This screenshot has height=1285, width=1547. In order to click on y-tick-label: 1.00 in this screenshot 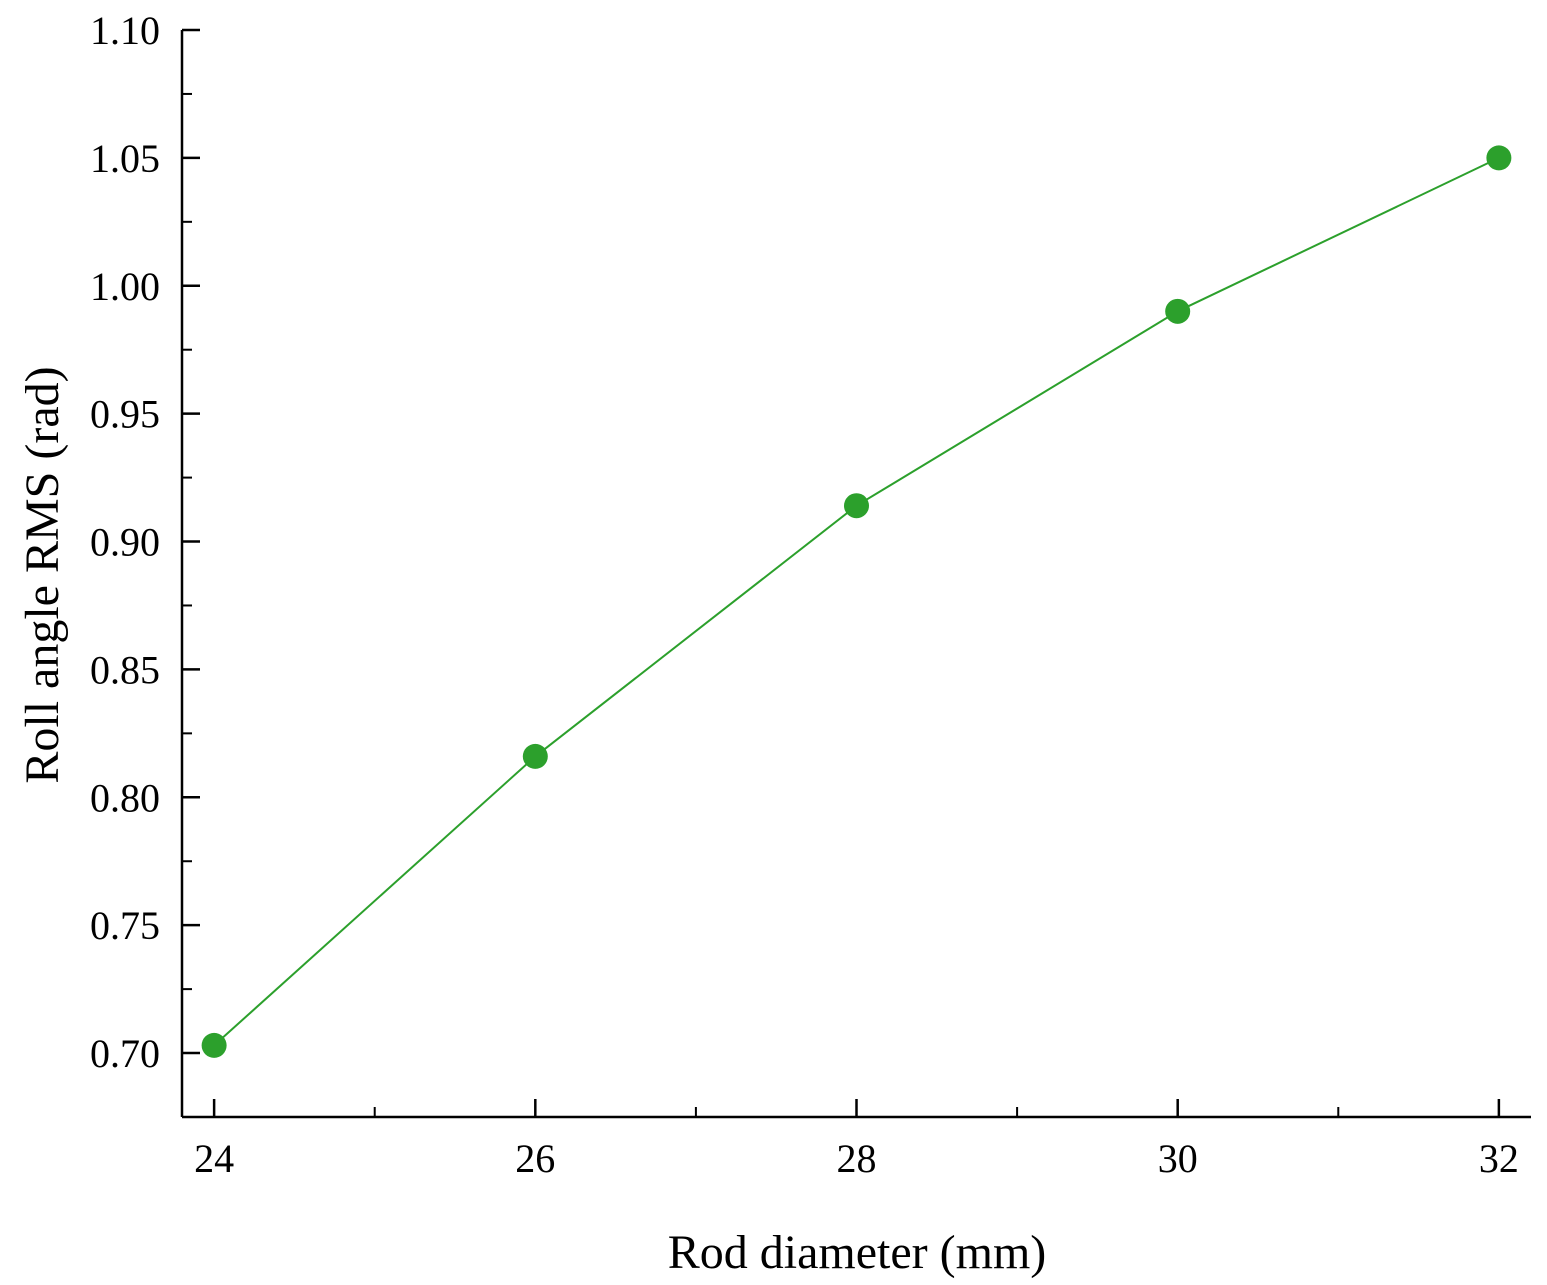, I will do `click(125, 286)`.